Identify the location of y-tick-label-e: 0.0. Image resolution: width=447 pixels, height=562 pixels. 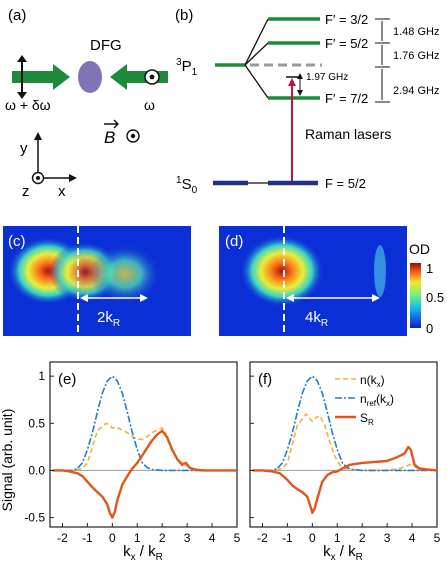
(36, 470).